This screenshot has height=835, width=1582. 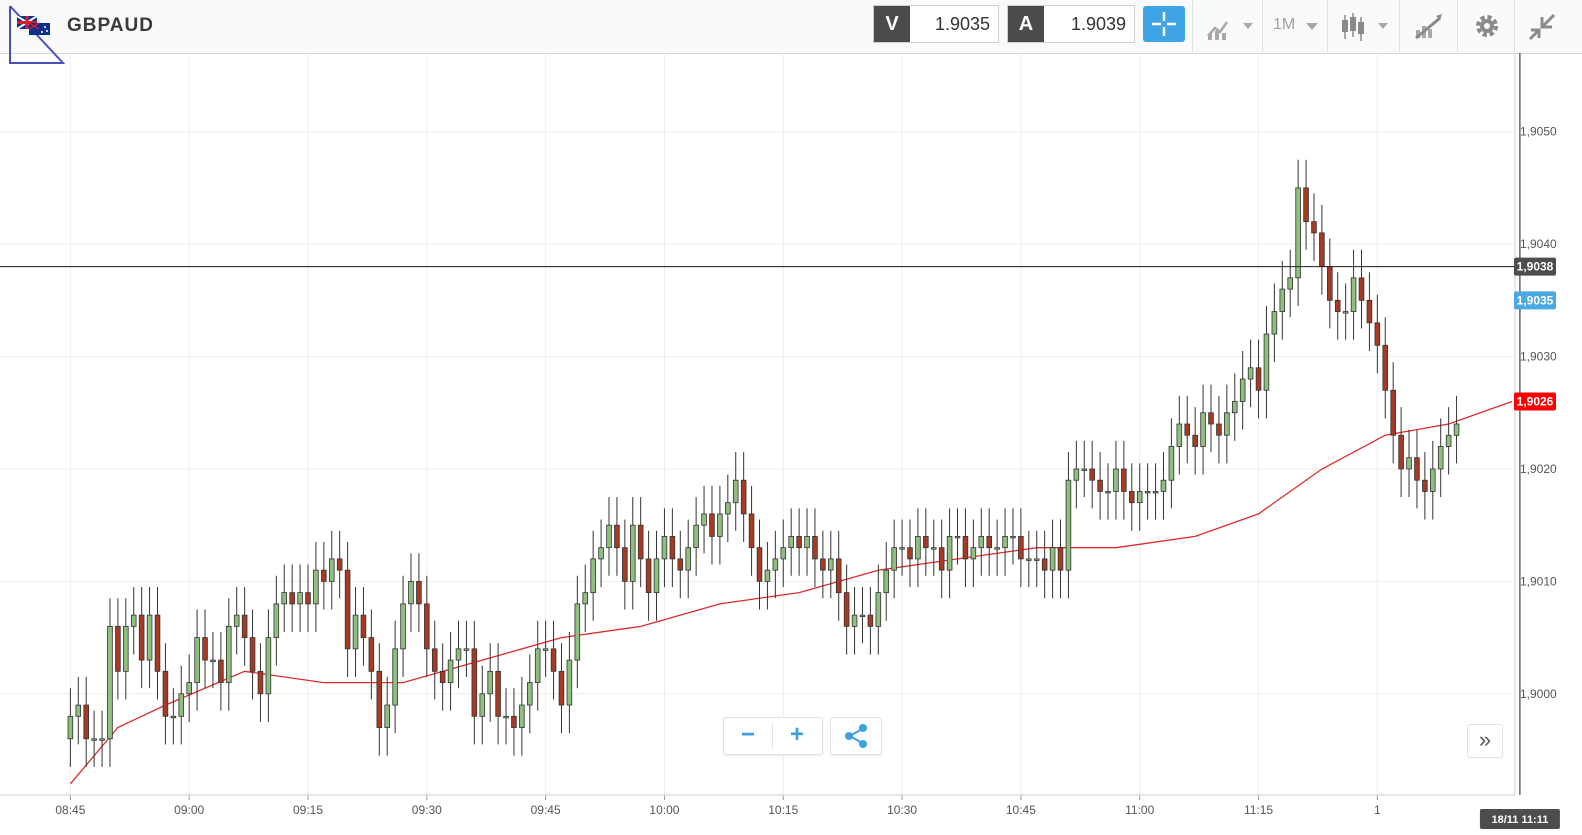 I want to click on drawing-icon, so click(x=1428, y=27).